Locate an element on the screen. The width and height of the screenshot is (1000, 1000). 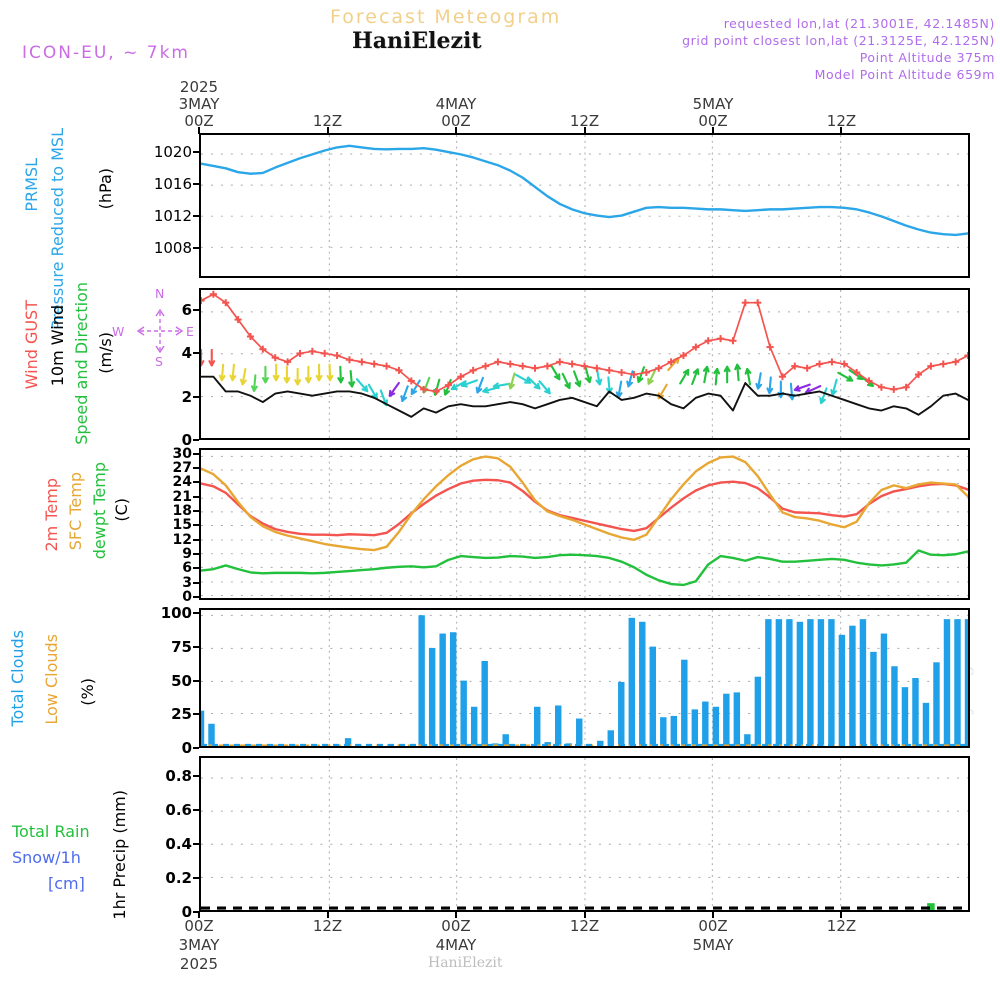
y-tick-label: 1008 is located at coordinates (172, 247).